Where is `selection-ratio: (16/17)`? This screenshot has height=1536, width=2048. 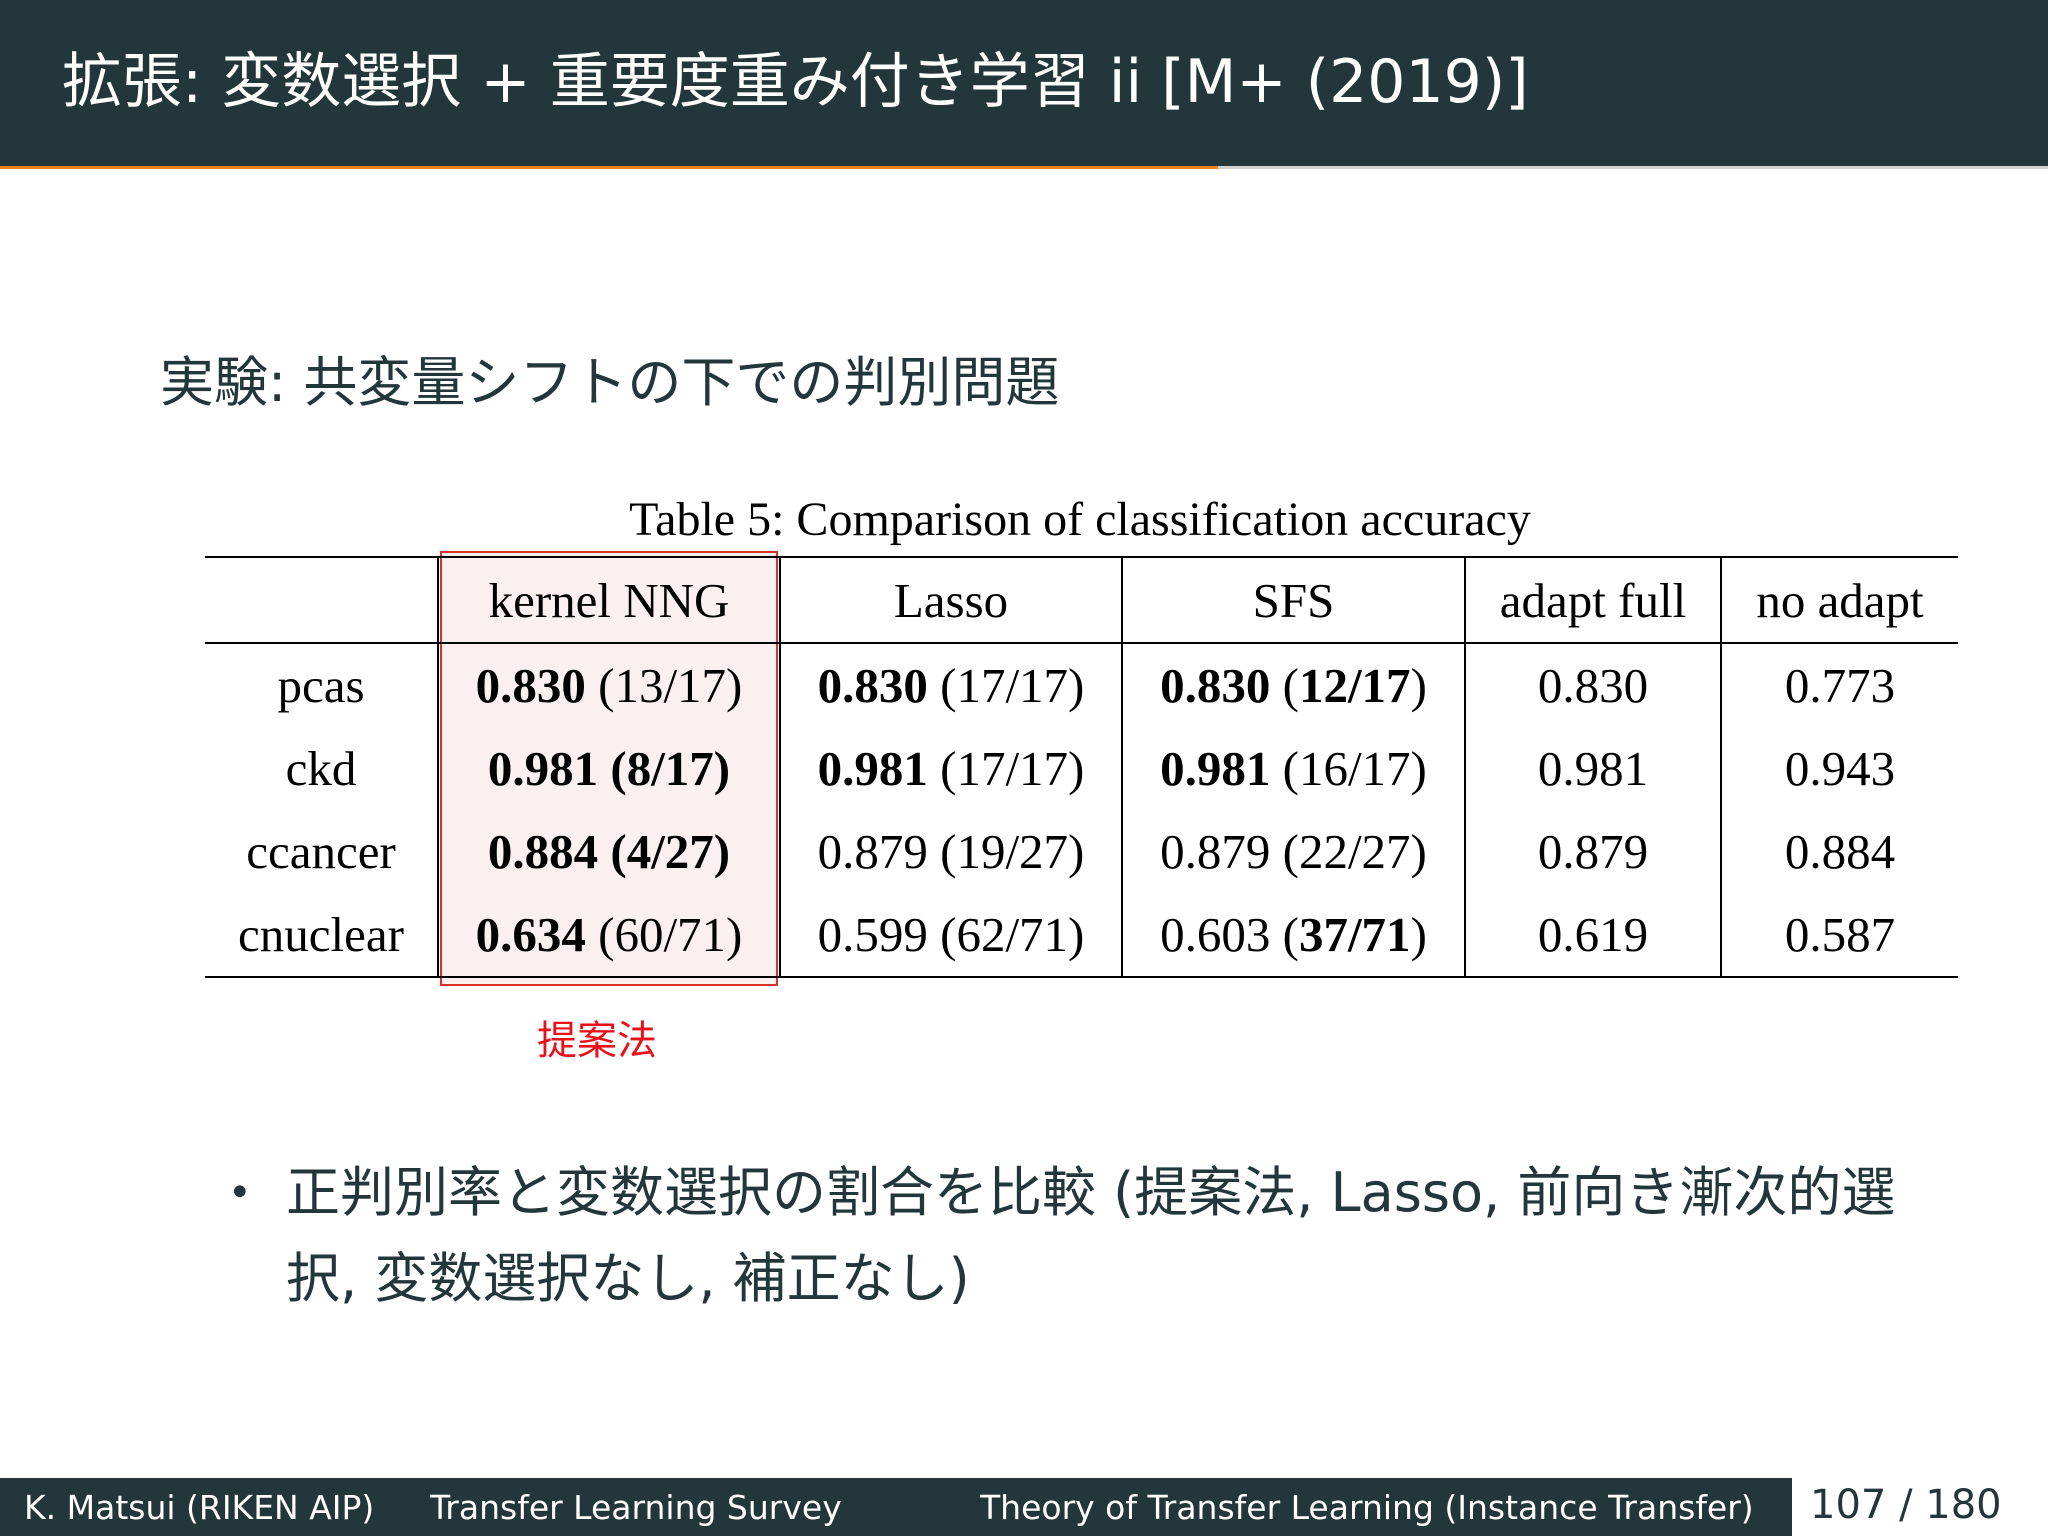
selection-ratio: (16/17) is located at coordinates (1354, 768).